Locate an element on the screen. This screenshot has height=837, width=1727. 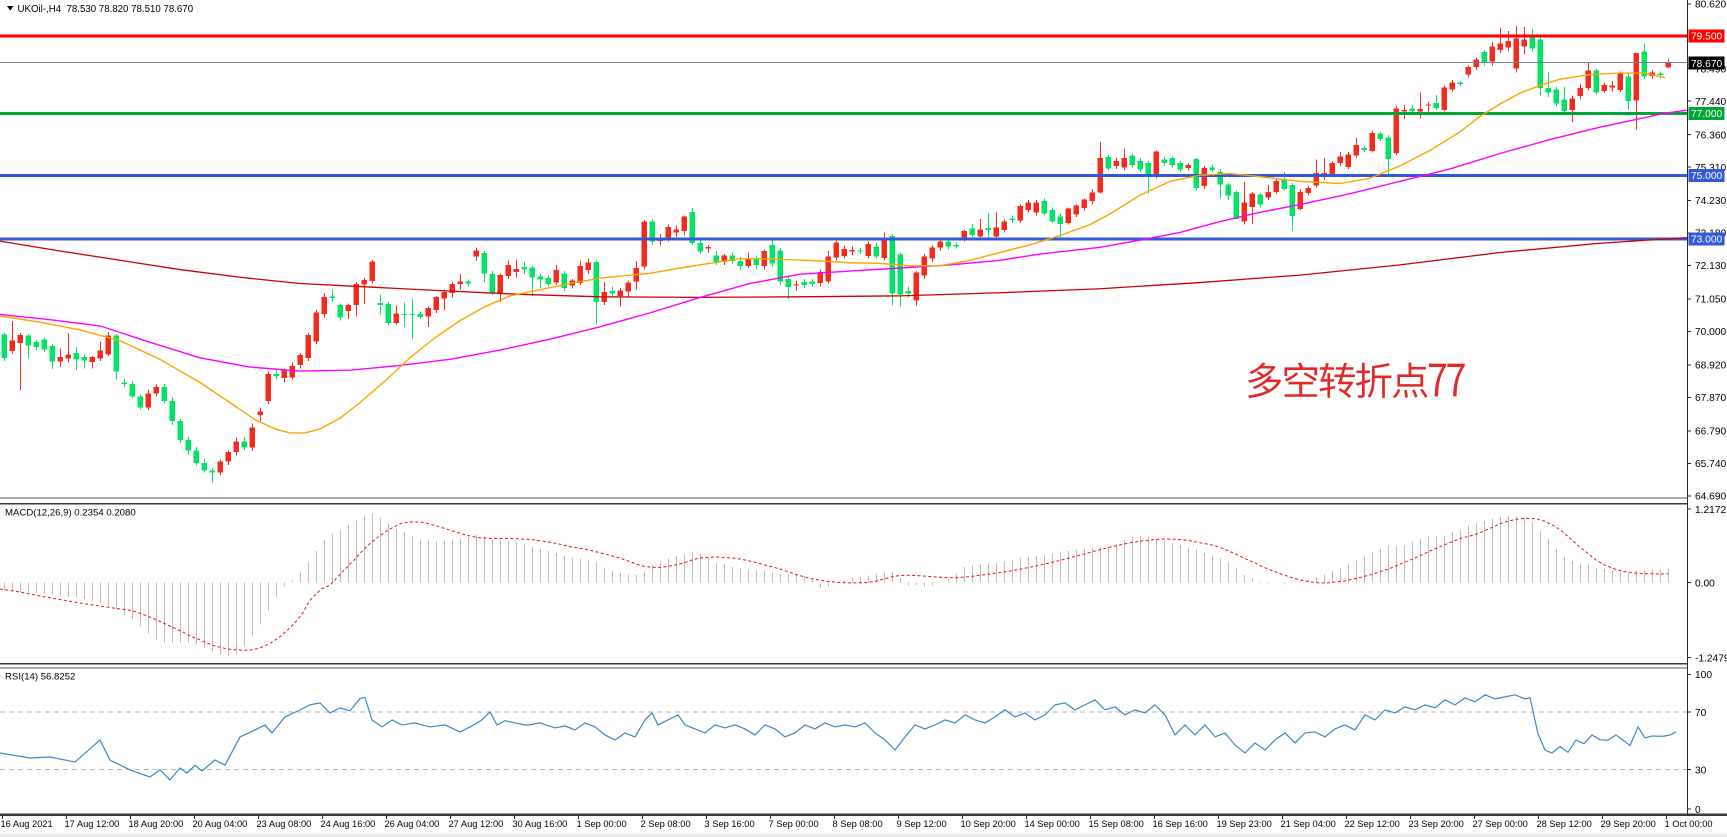
svg-text: 1 Oct 00:00 is located at coordinates (1689, 824).